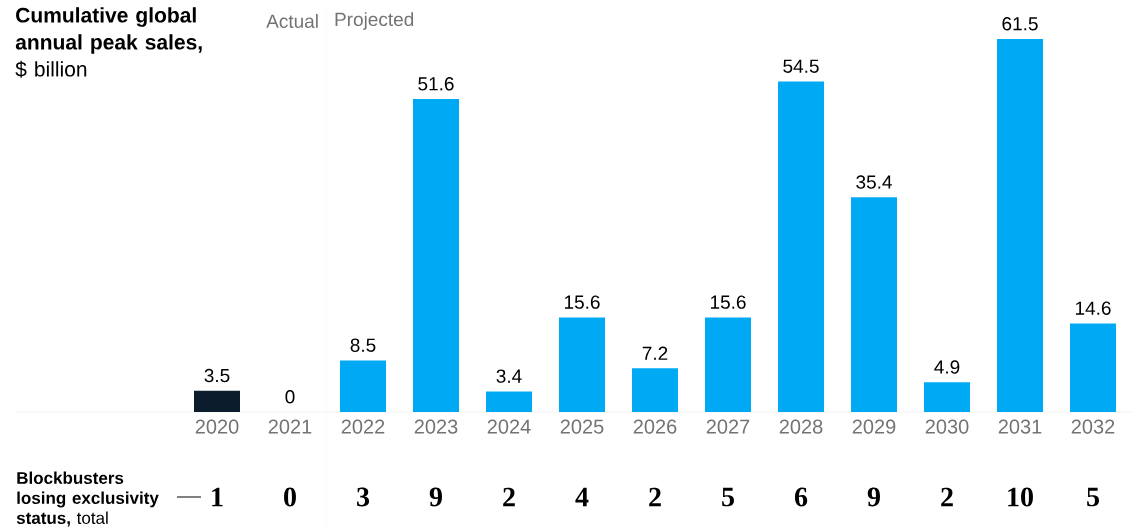  What do you see at coordinates (947, 426) in the screenshot?
I see `x-tick-label: 2030` at bounding box center [947, 426].